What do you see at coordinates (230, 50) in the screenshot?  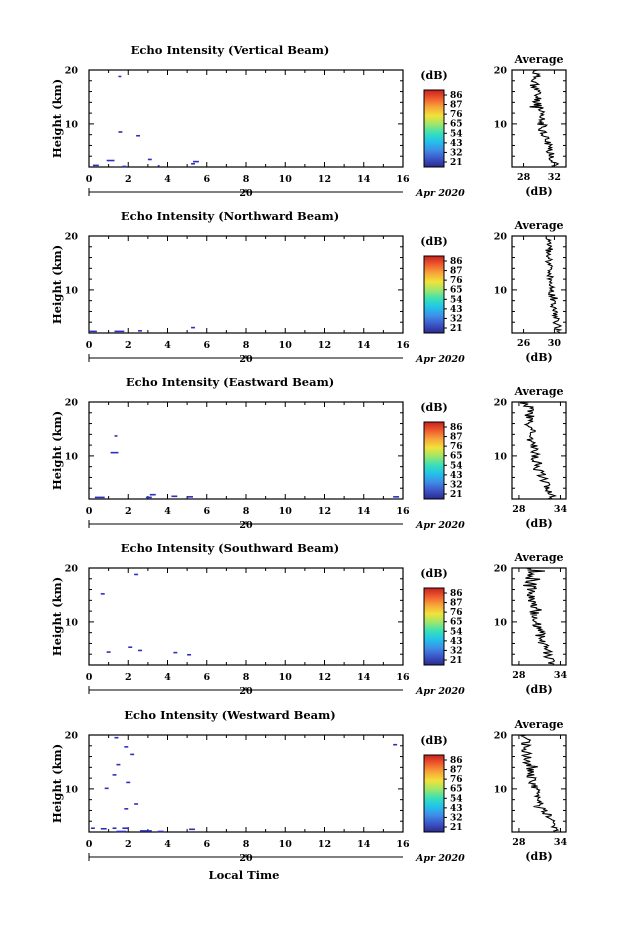 I see `panel-title: Echo Intensity (Vertical Beam)` at bounding box center [230, 50].